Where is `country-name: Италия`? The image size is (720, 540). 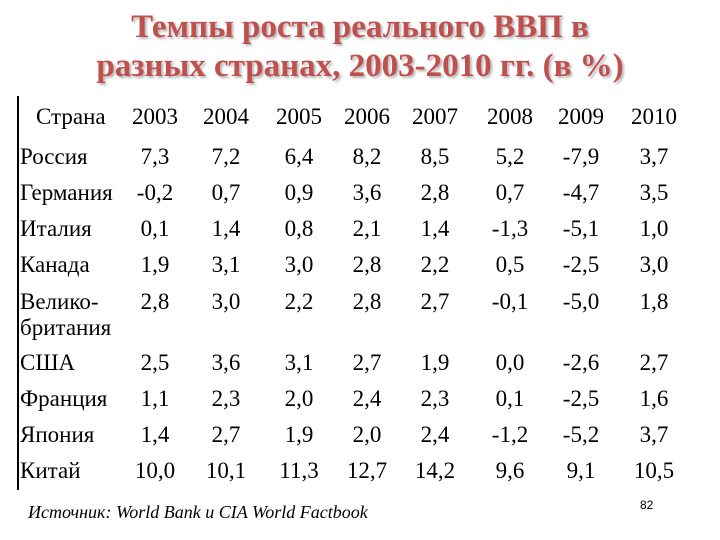
country-name: Италия is located at coordinates (82, 227).